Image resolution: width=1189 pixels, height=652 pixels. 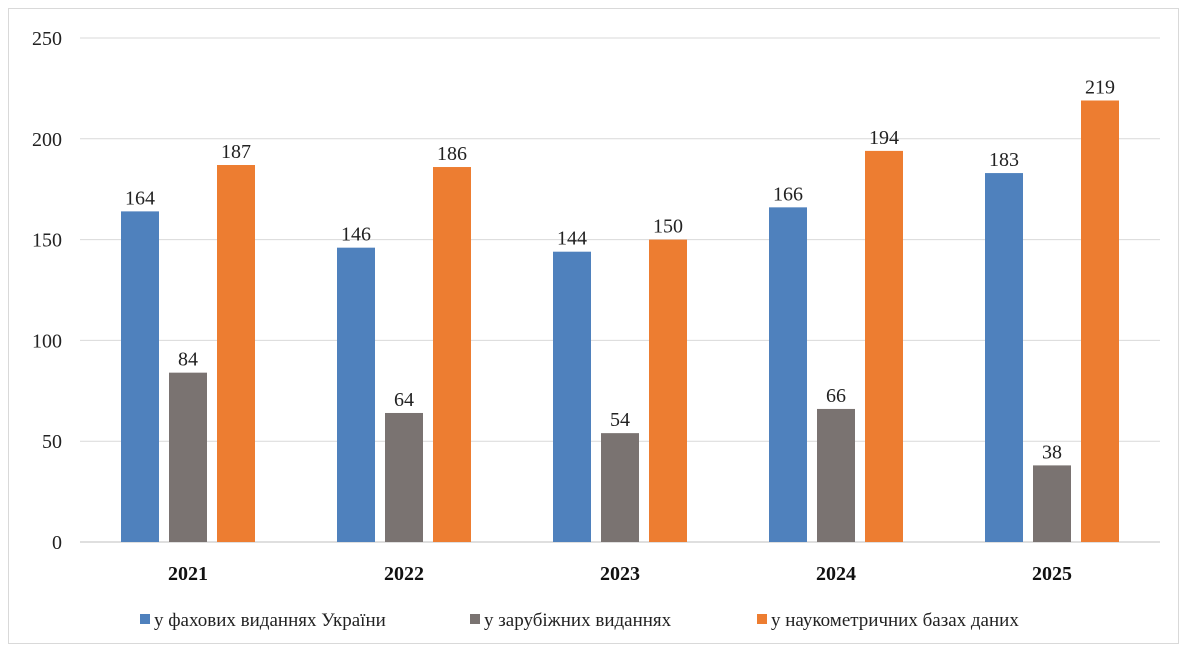 I want to click on y-axis: 0 50 100 150 200 250, so click(x=47, y=291).